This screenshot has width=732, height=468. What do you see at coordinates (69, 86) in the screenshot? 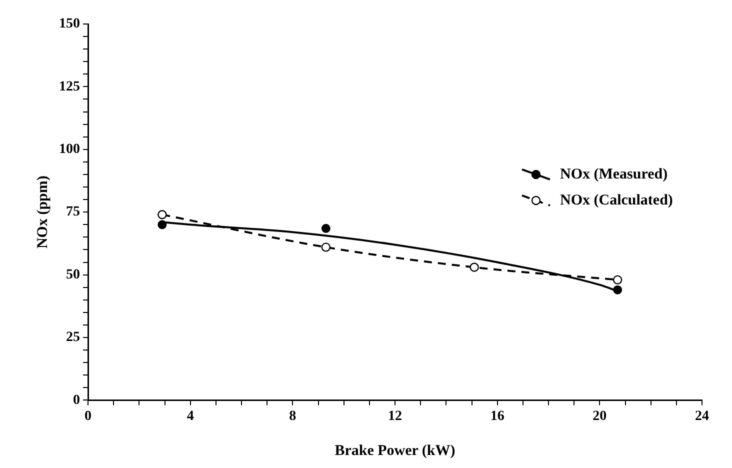
I see `y-tick-label: 125` at bounding box center [69, 86].